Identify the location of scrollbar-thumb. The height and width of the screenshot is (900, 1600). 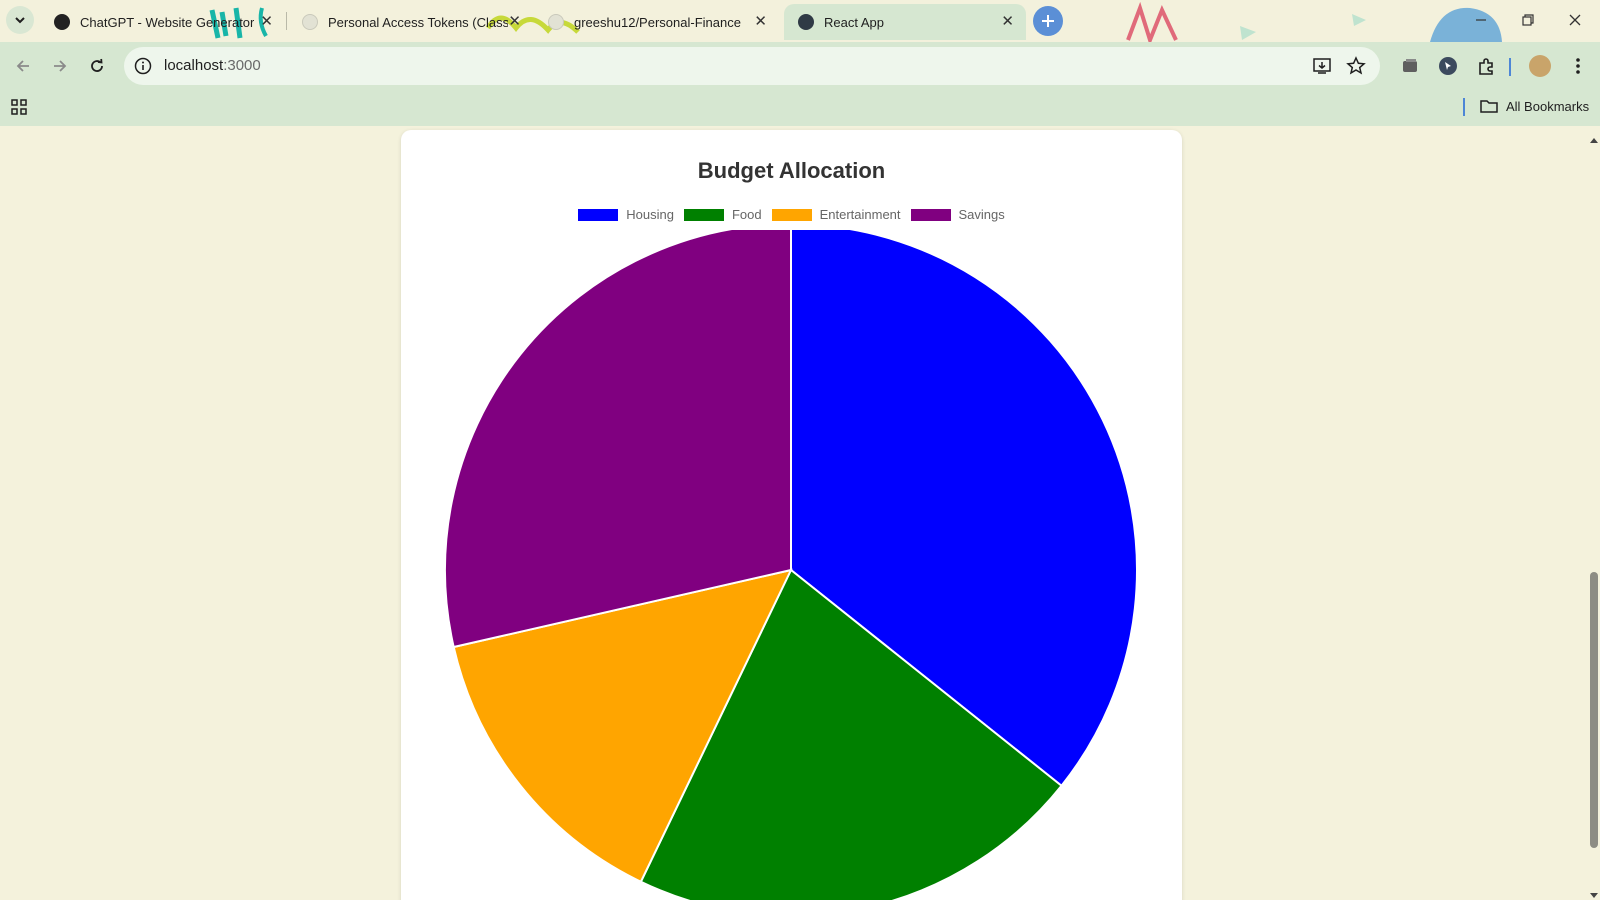
(1594, 710).